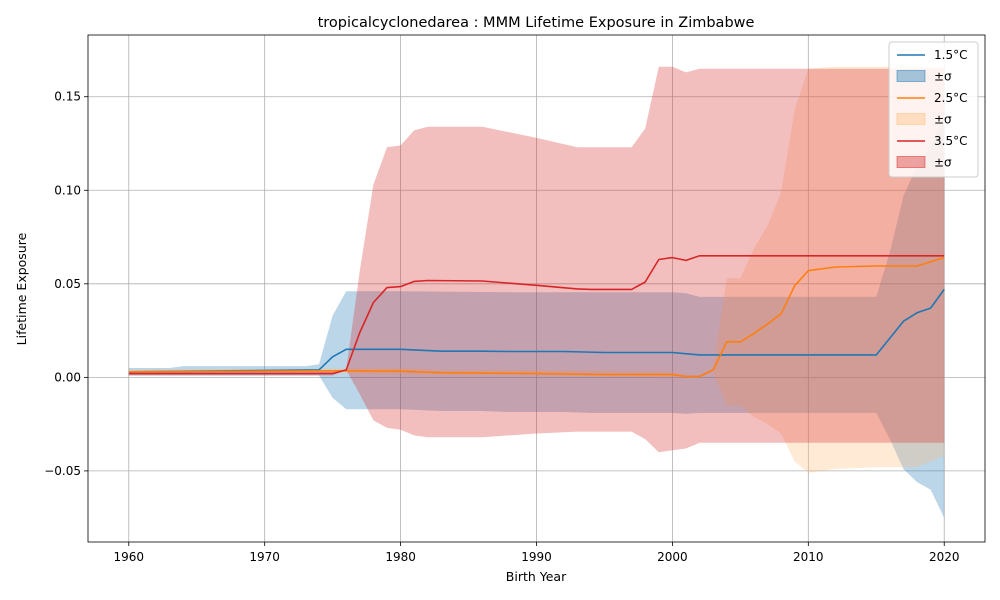  I want to click on y-tick-label: 0.05, so click(67, 284).